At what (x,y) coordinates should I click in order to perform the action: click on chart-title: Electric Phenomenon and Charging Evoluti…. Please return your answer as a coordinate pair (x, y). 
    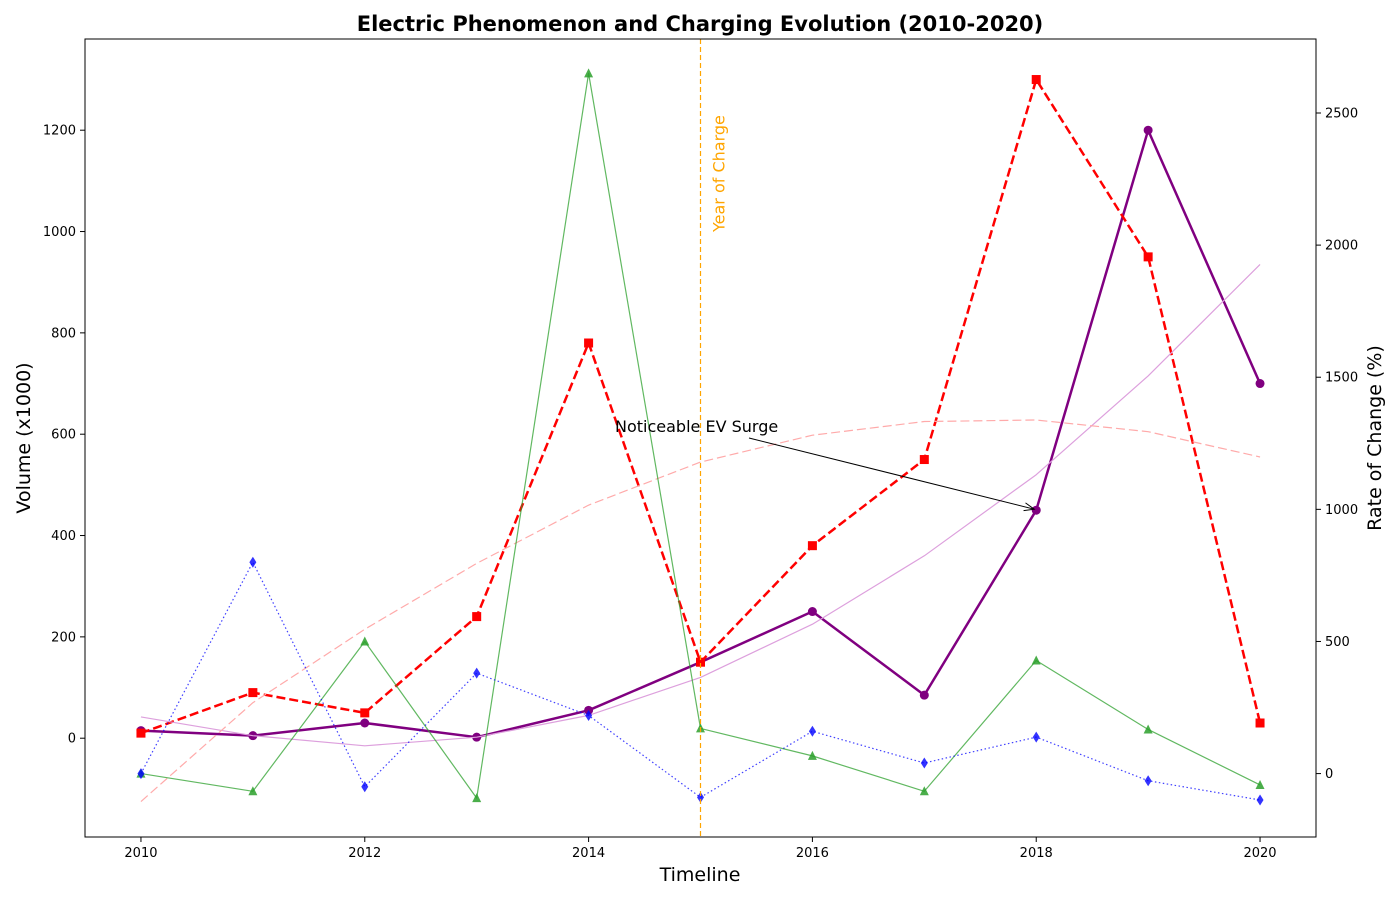
    Looking at the image, I should click on (700, 24).